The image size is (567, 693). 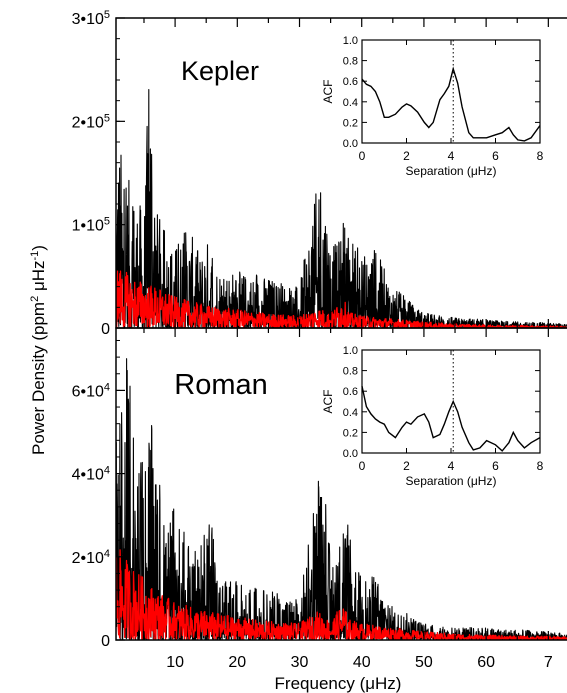 What do you see at coordinates (362, 662) in the screenshot?
I see `x-tick-label: 40` at bounding box center [362, 662].